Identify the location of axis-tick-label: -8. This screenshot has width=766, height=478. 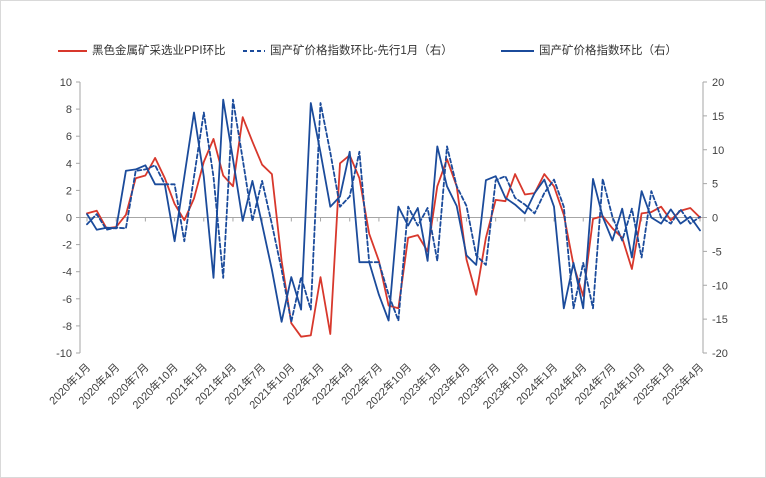
(67, 327).